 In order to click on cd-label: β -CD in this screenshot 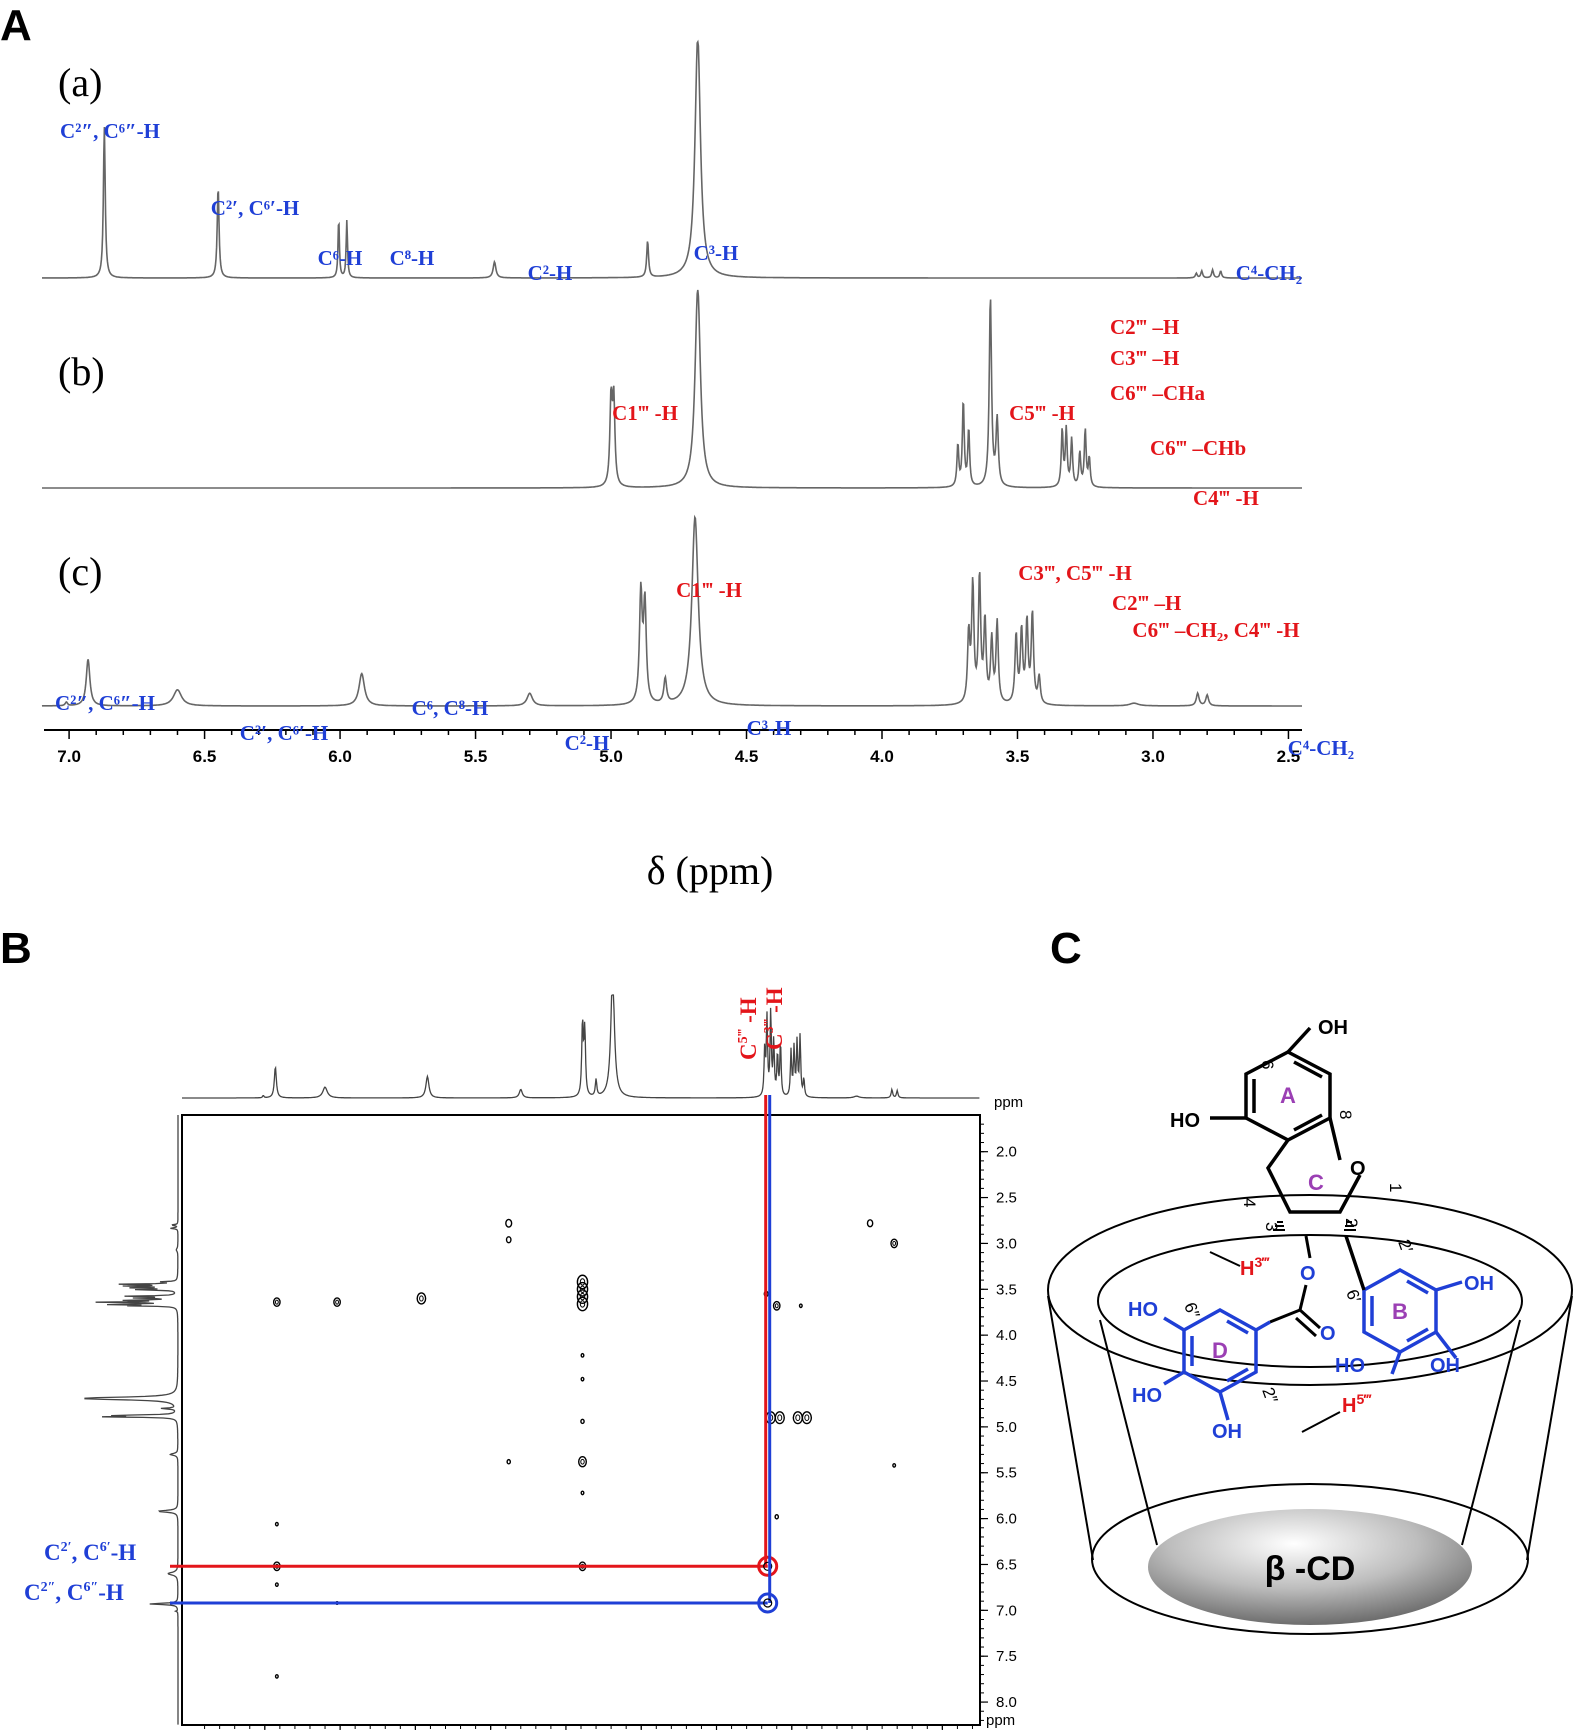, I will do `click(1310, 1569)`.